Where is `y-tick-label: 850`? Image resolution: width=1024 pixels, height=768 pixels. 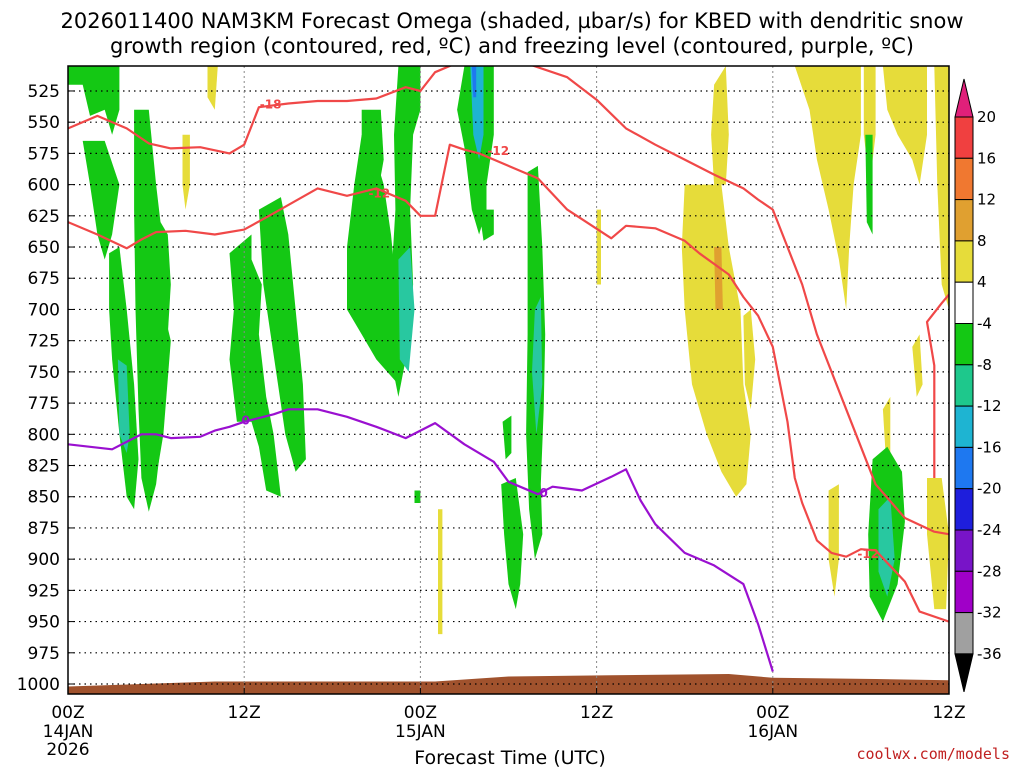
y-tick-label: 850 is located at coordinates (44, 498).